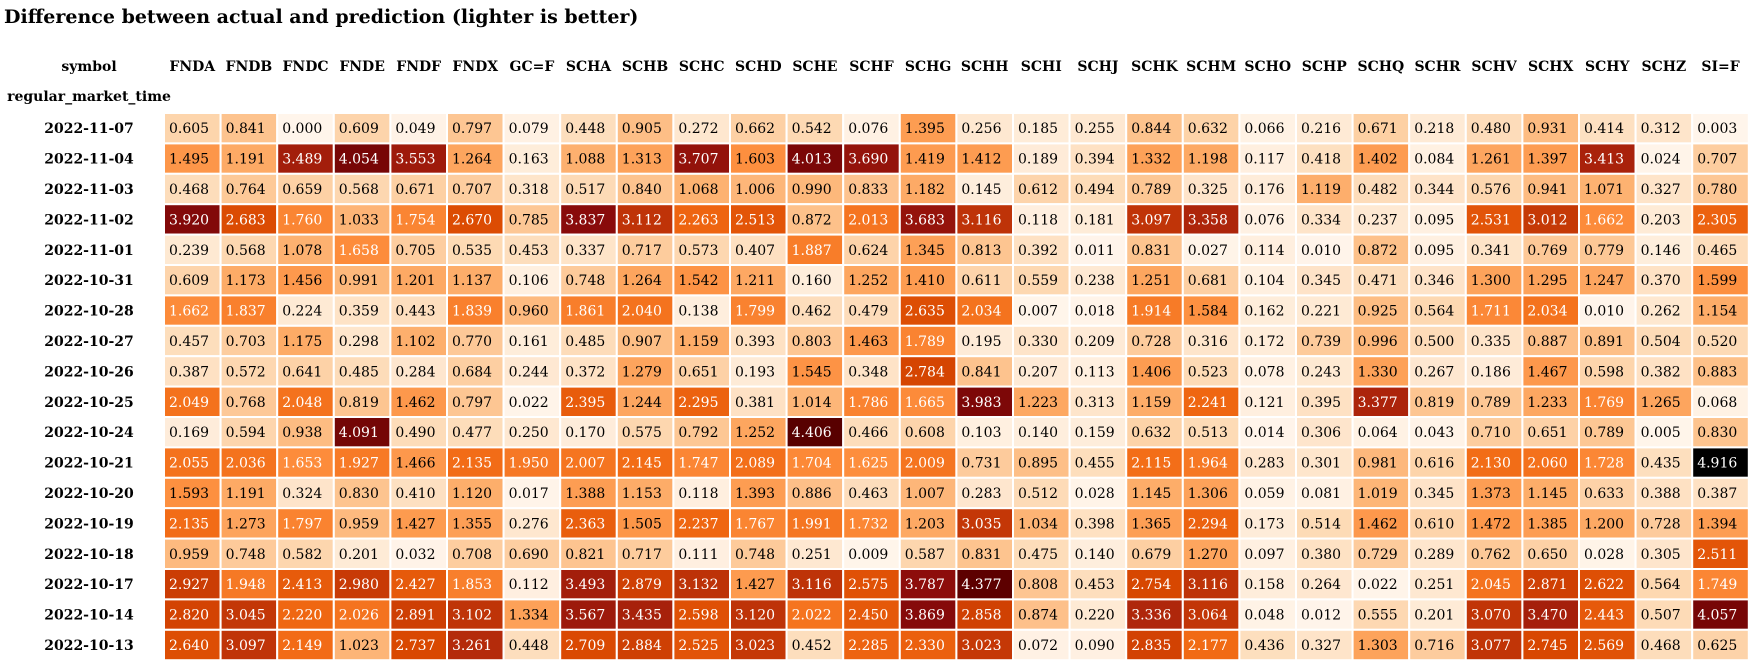 The image size is (1757, 672). I want to click on cell-value: 1.789, so click(925, 342).